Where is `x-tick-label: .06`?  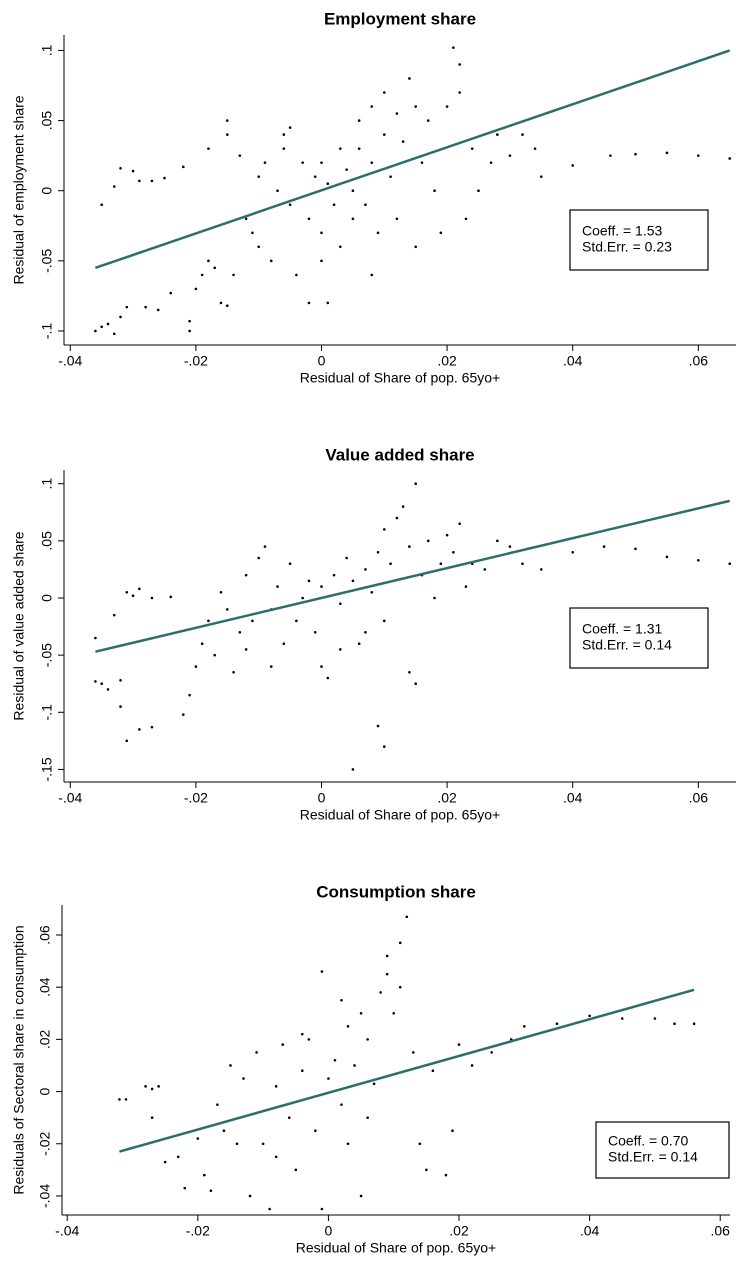
x-tick-label: .06 is located at coordinates (699, 798).